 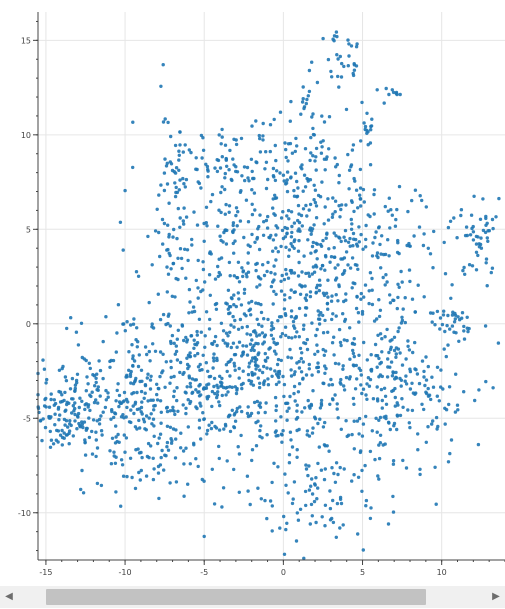 I want to click on chevron-right-icon: ▶, so click(x=496, y=596).